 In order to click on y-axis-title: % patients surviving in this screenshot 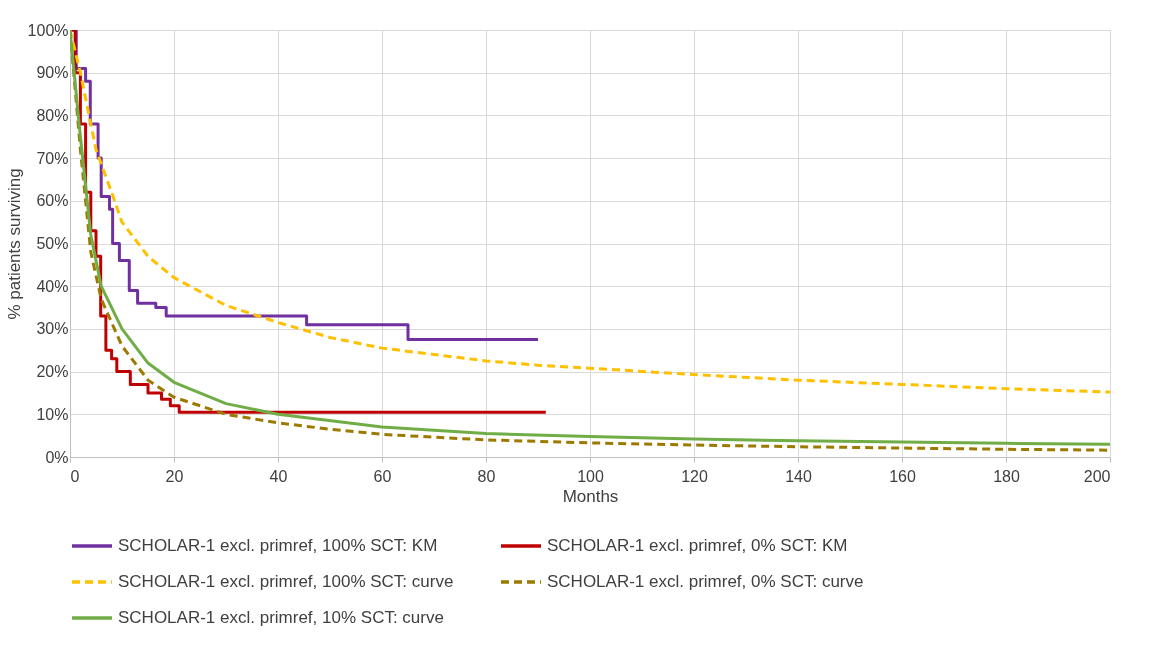, I will do `click(14, 244)`.